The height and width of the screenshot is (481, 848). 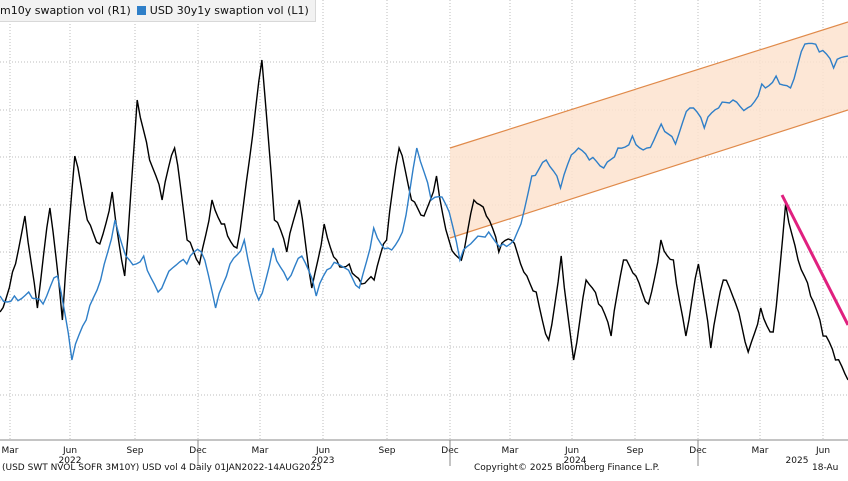 I want to click on legend-item-black: m10y swaption vol (R1), so click(x=65, y=10).